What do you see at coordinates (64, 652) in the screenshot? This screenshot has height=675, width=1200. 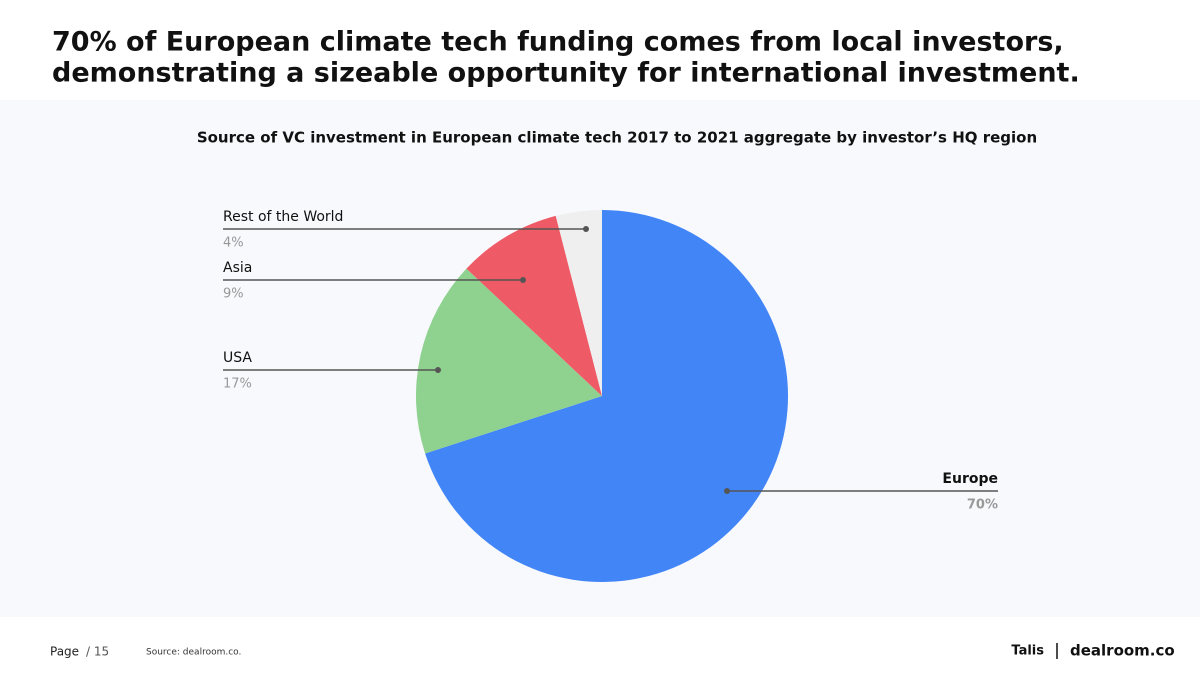 I see `page-label: Page` at bounding box center [64, 652].